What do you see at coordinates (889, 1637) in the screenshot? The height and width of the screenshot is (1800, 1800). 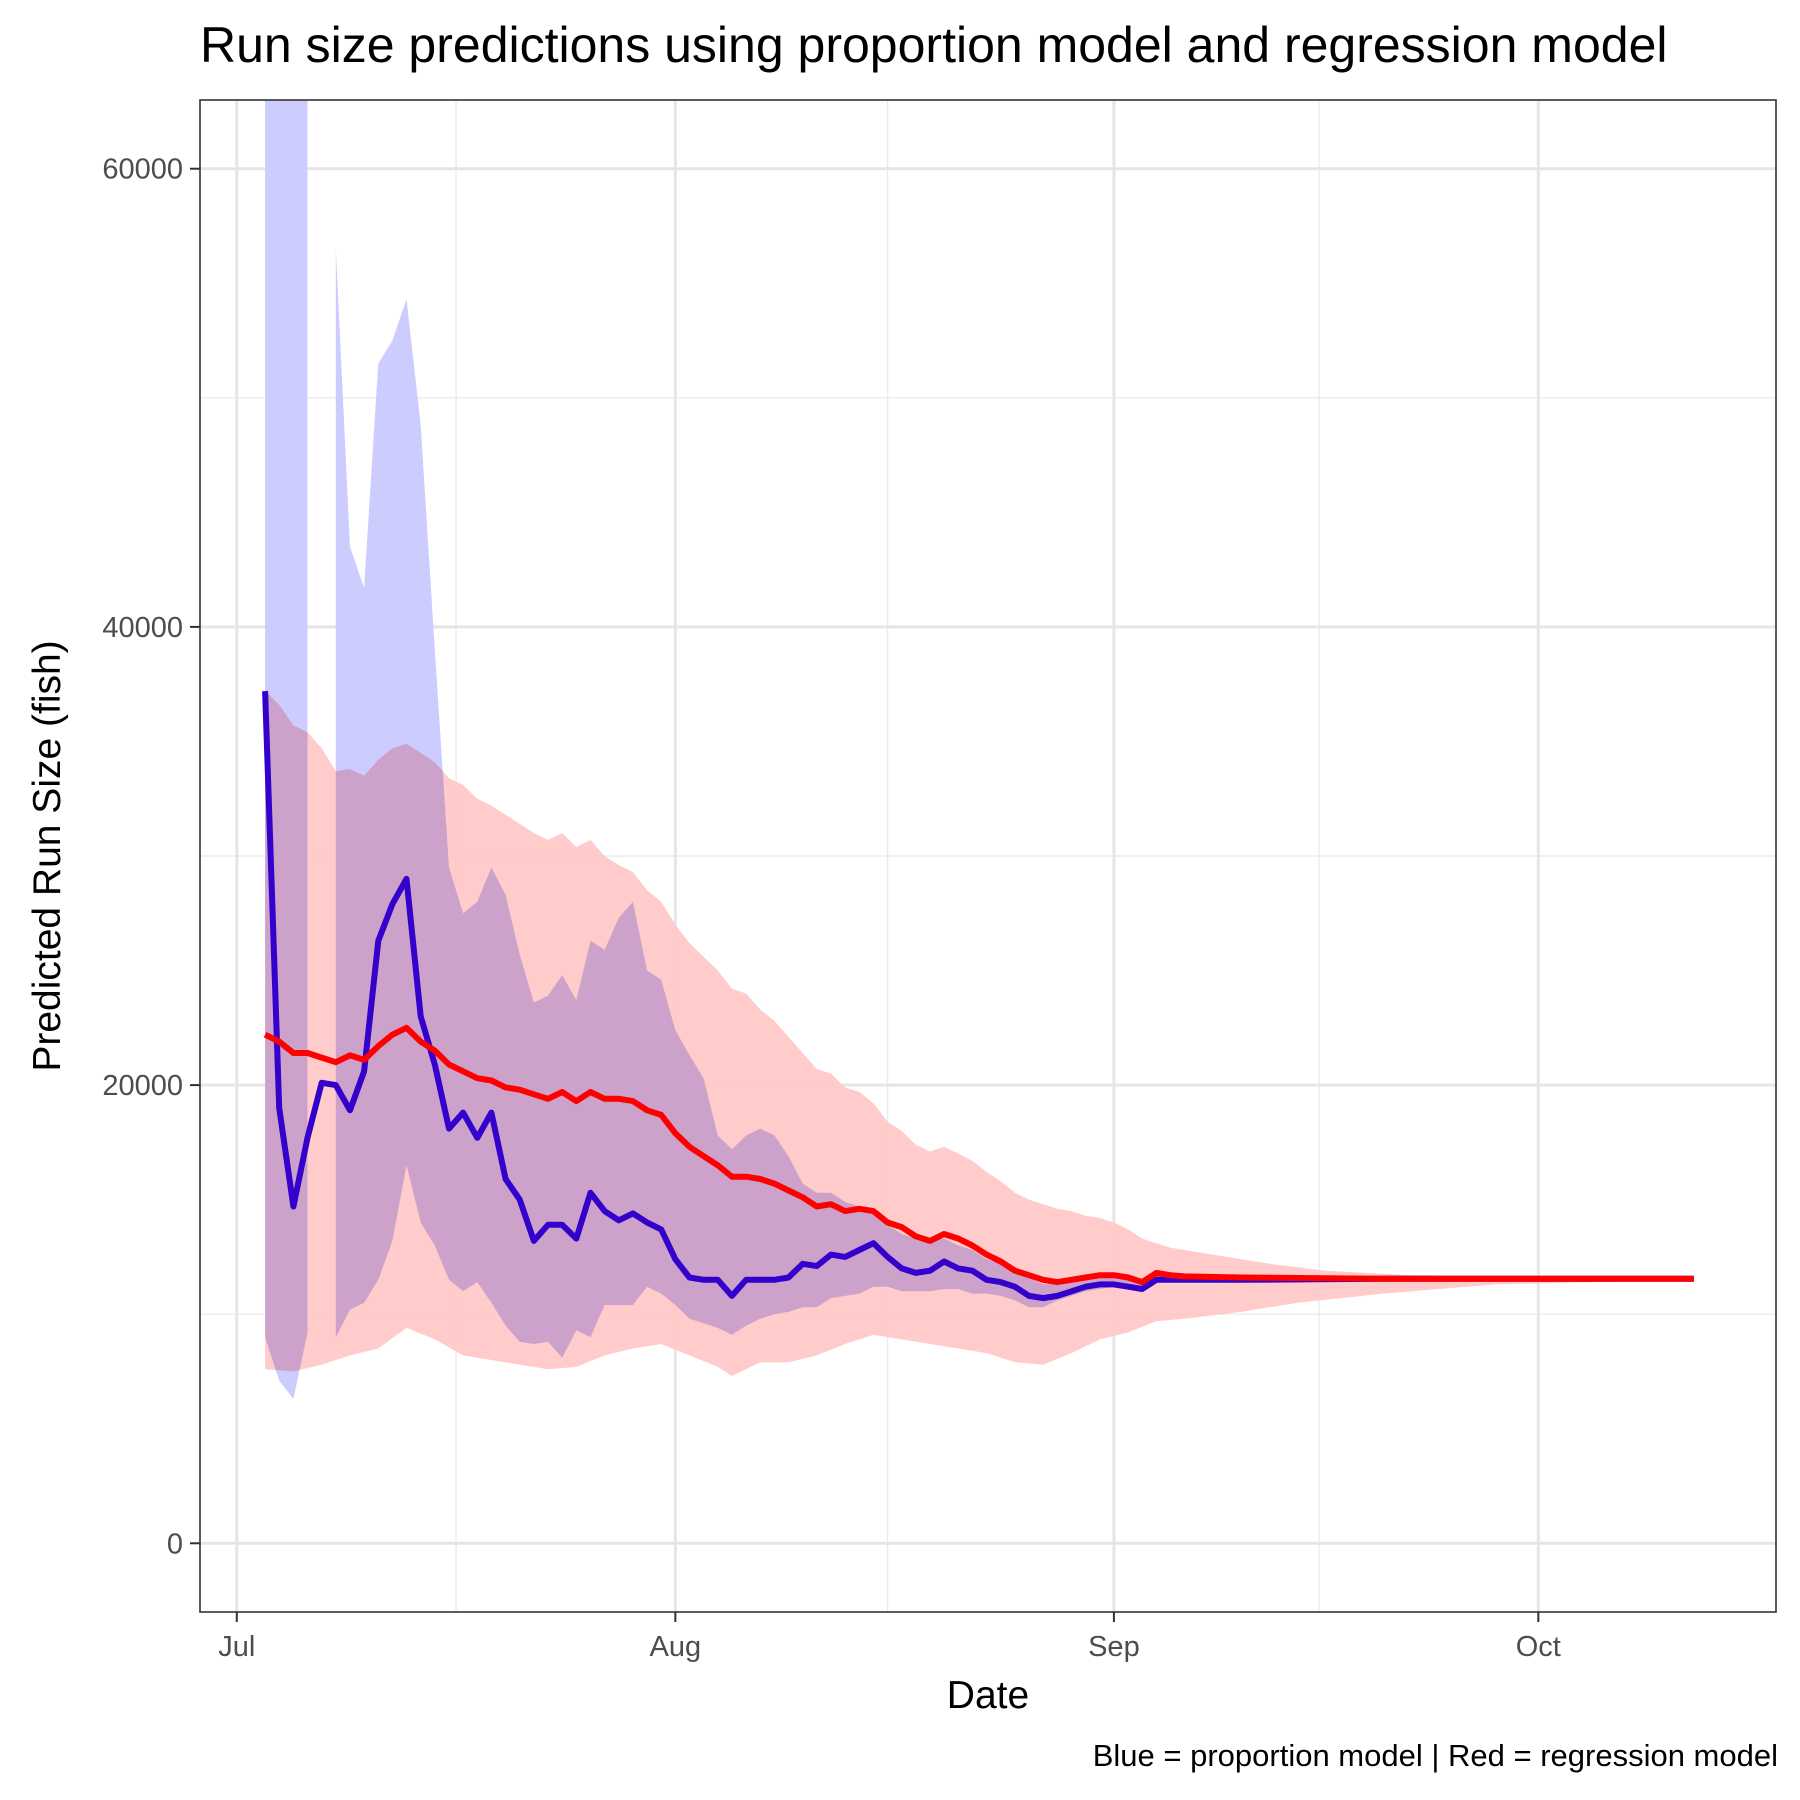 I see `x-axis: Jul Aug Sep Oct` at bounding box center [889, 1637].